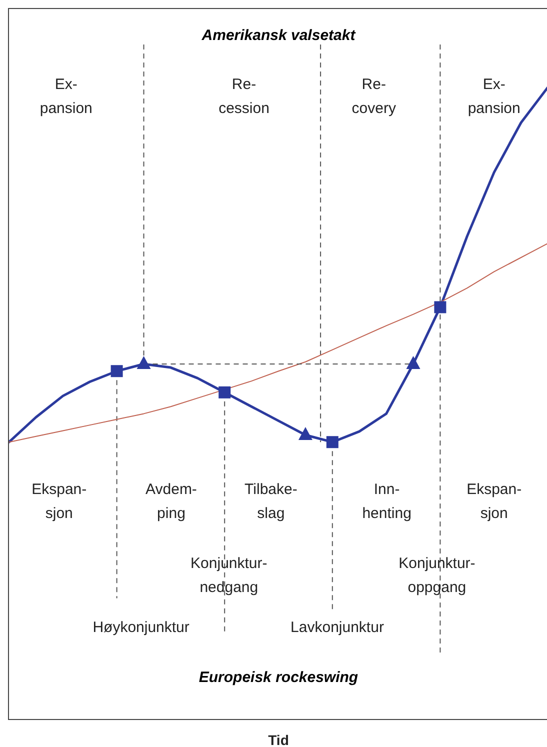  Describe the element at coordinates (337, 628) in the screenshot. I see `text: Lavkonjunktur` at that location.